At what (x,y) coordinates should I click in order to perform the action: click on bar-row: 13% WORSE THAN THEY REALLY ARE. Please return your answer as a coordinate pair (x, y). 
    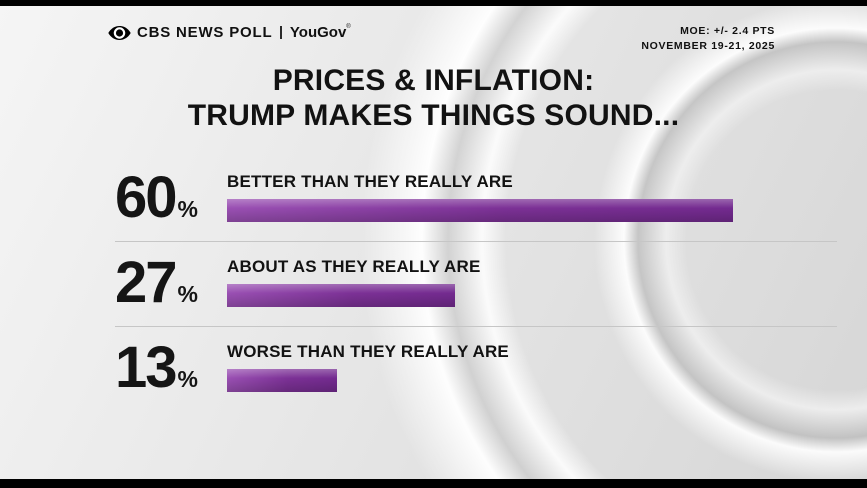
    Looking at the image, I should click on (477, 368).